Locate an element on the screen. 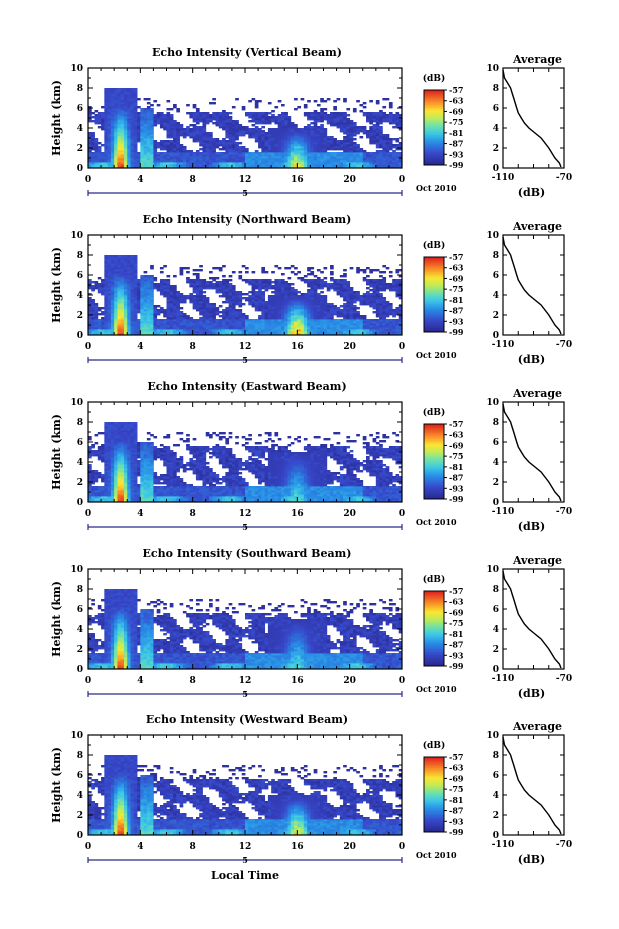 This screenshot has height=929, width=619. colorbar-swatch is located at coordinates (434, 98).